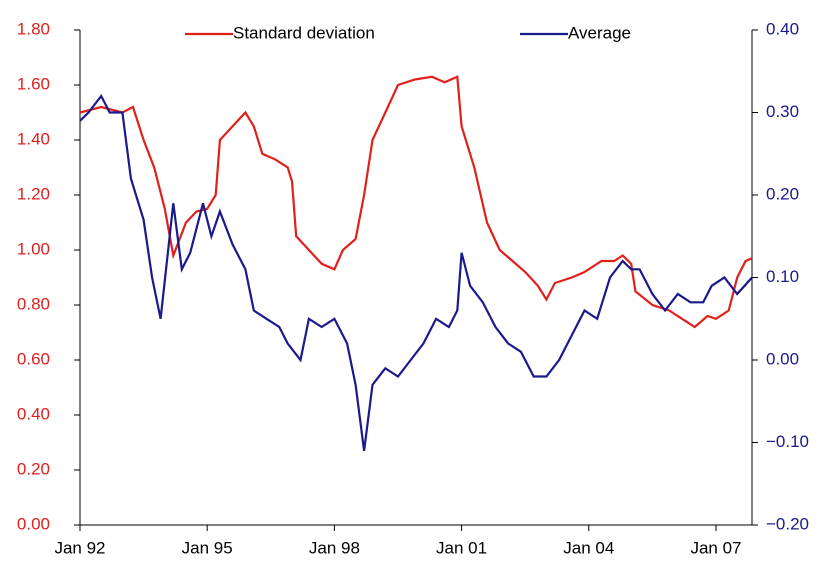  What do you see at coordinates (33, 358) in the screenshot?
I see `y-tick-label: 0.60` at bounding box center [33, 358].